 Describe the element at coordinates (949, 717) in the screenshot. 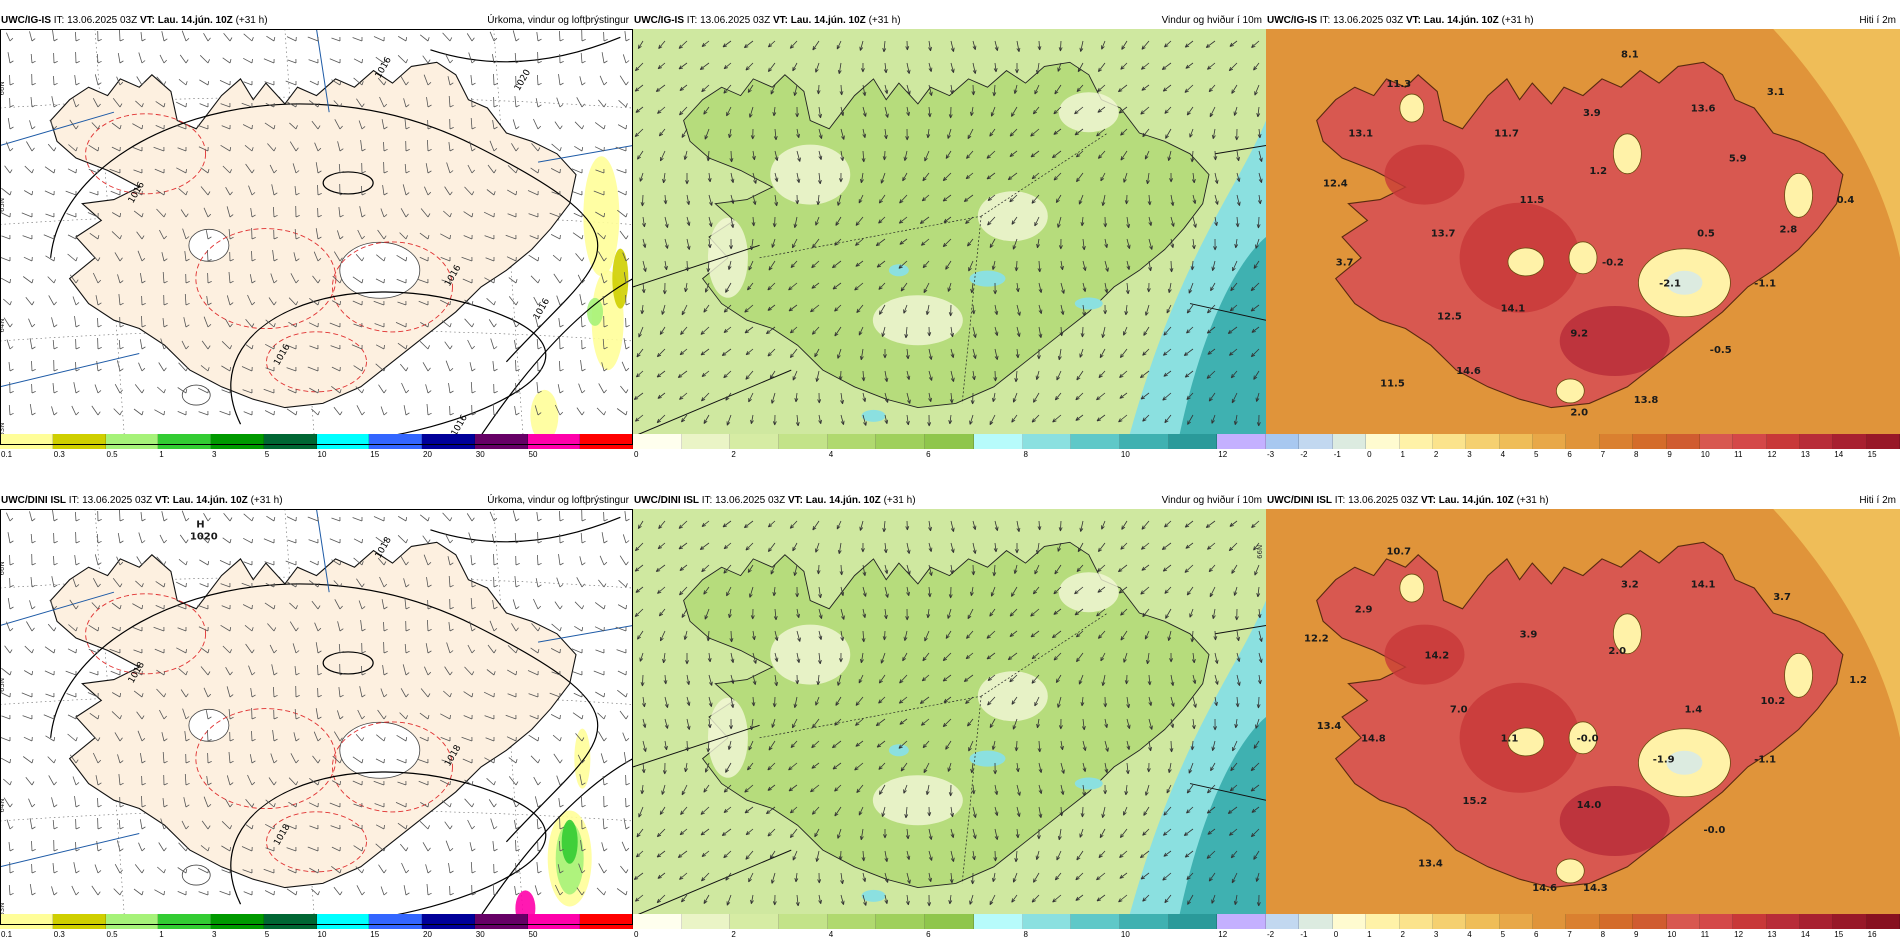

I see `wind-map: 66N` at that location.